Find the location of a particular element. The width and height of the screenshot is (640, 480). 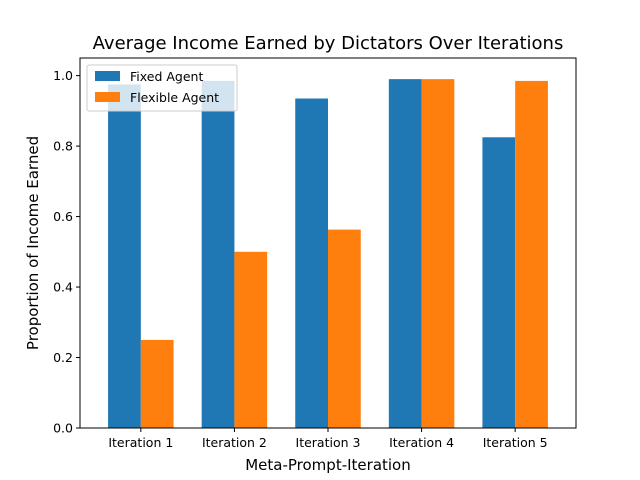

y-tick-label: 0.6 is located at coordinates (63, 216).